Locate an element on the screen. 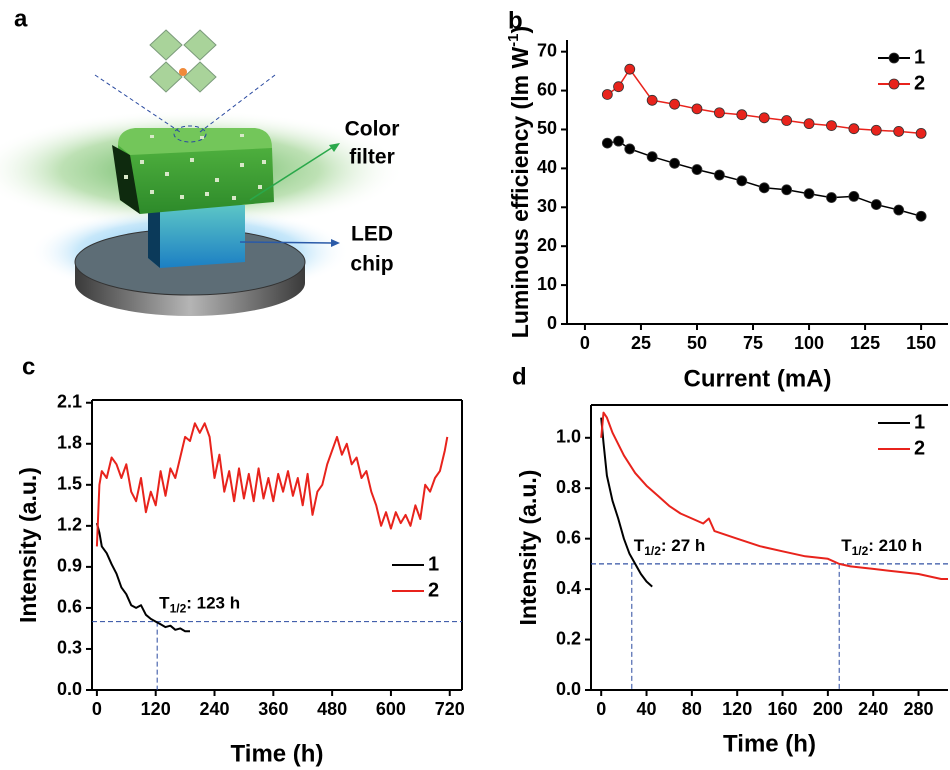  x-tick-label: 125 is located at coordinates (865, 343).